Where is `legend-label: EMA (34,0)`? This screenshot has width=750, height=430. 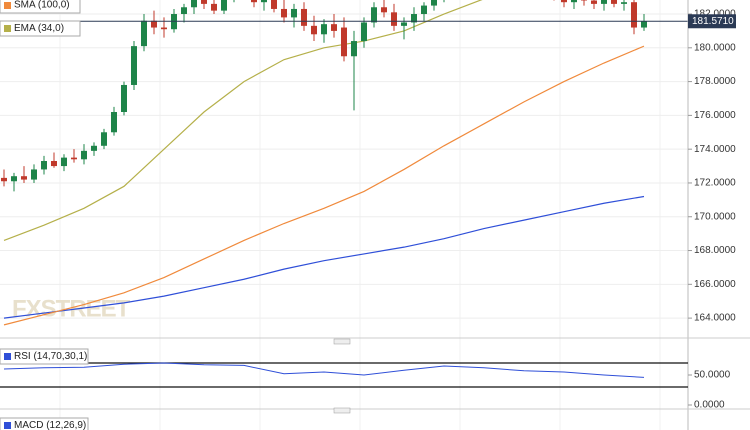
legend-label: EMA (34,0) is located at coordinates (39, 28).